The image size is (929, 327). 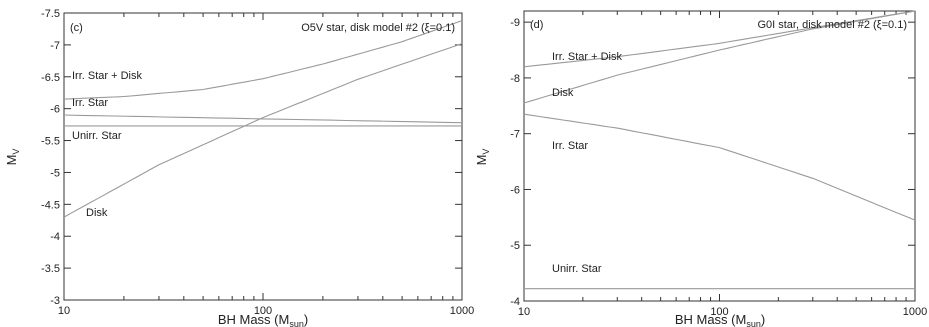 I want to click on panel-c-title: O5V star, disk model #2 (ξ=0.1), so click(x=378, y=28).